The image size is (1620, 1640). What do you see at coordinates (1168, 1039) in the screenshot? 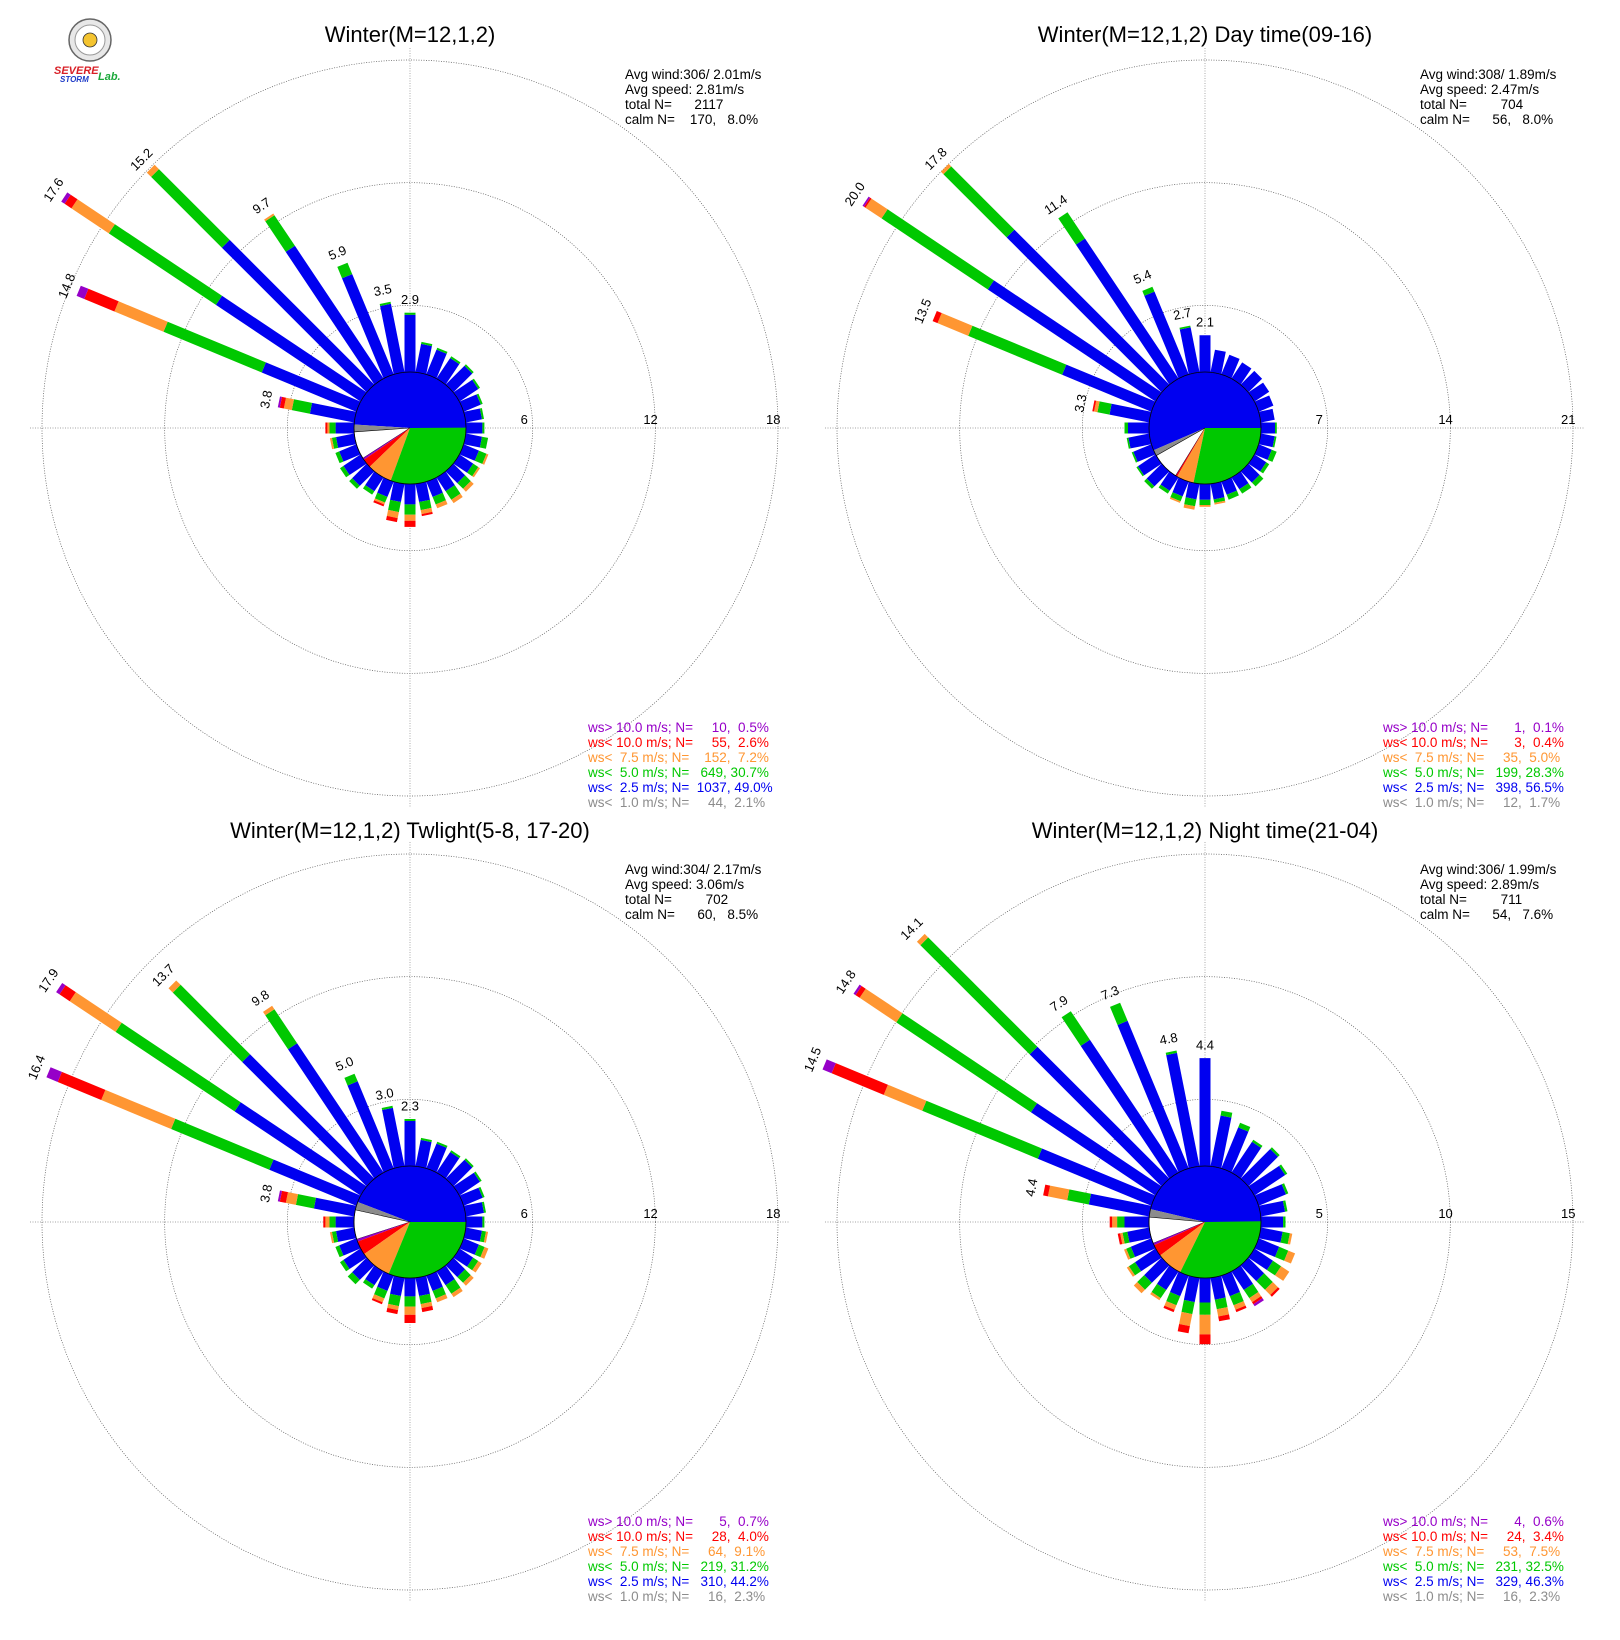
I see `bar-label: 4.8` at bounding box center [1168, 1039].